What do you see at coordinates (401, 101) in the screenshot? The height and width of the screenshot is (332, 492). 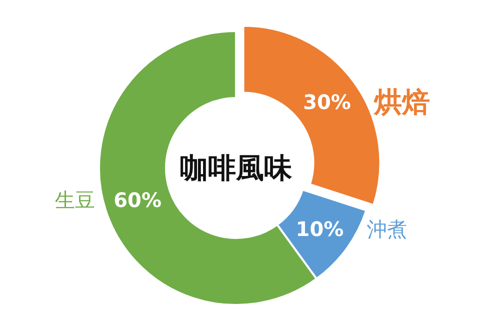 I see `slice-label: 烘焙` at bounding box center [401, 101].